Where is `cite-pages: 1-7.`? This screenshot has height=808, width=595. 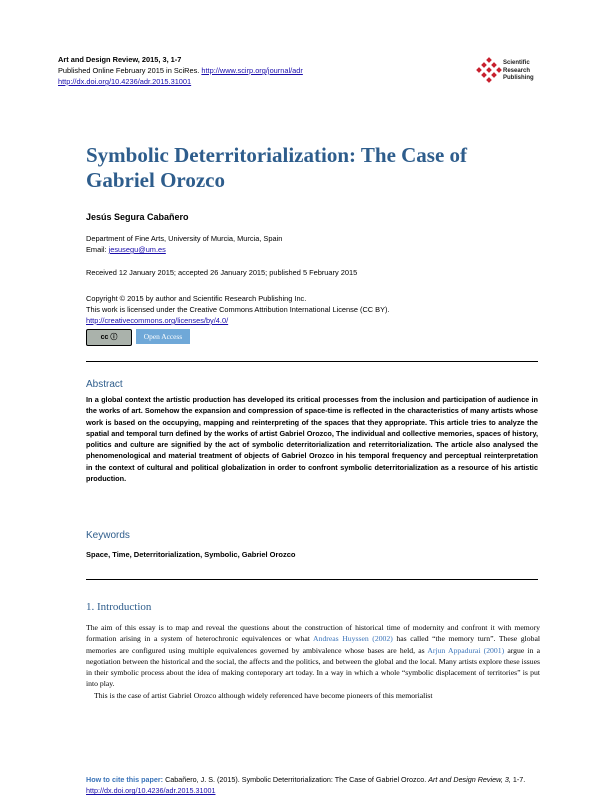
cite-pages: 1-7. is located at coordinates (518, 779).